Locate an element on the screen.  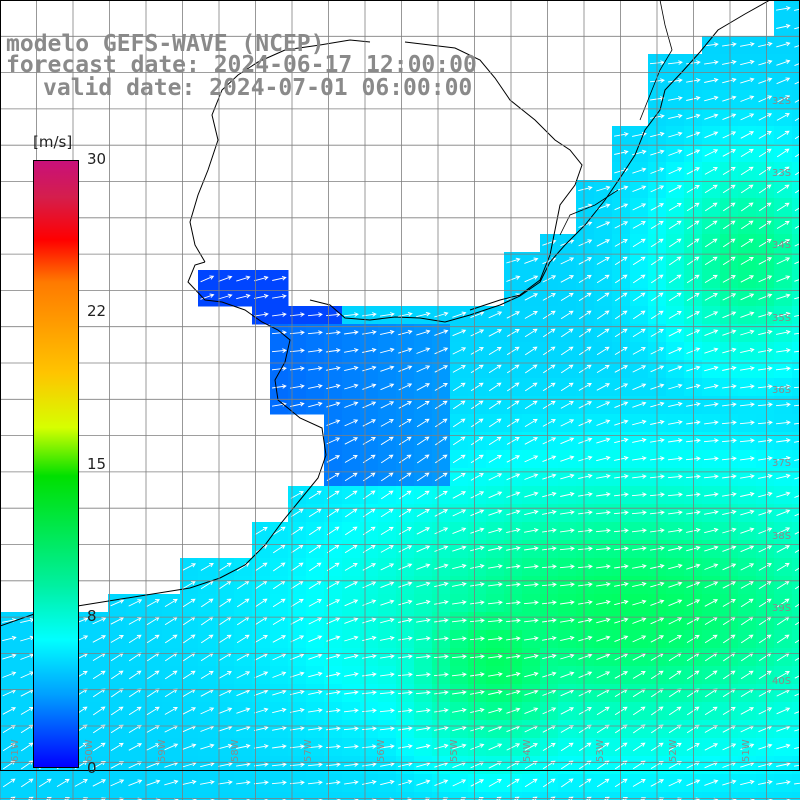
colorbar-tick: 22 is located at coordinates (97, 311).